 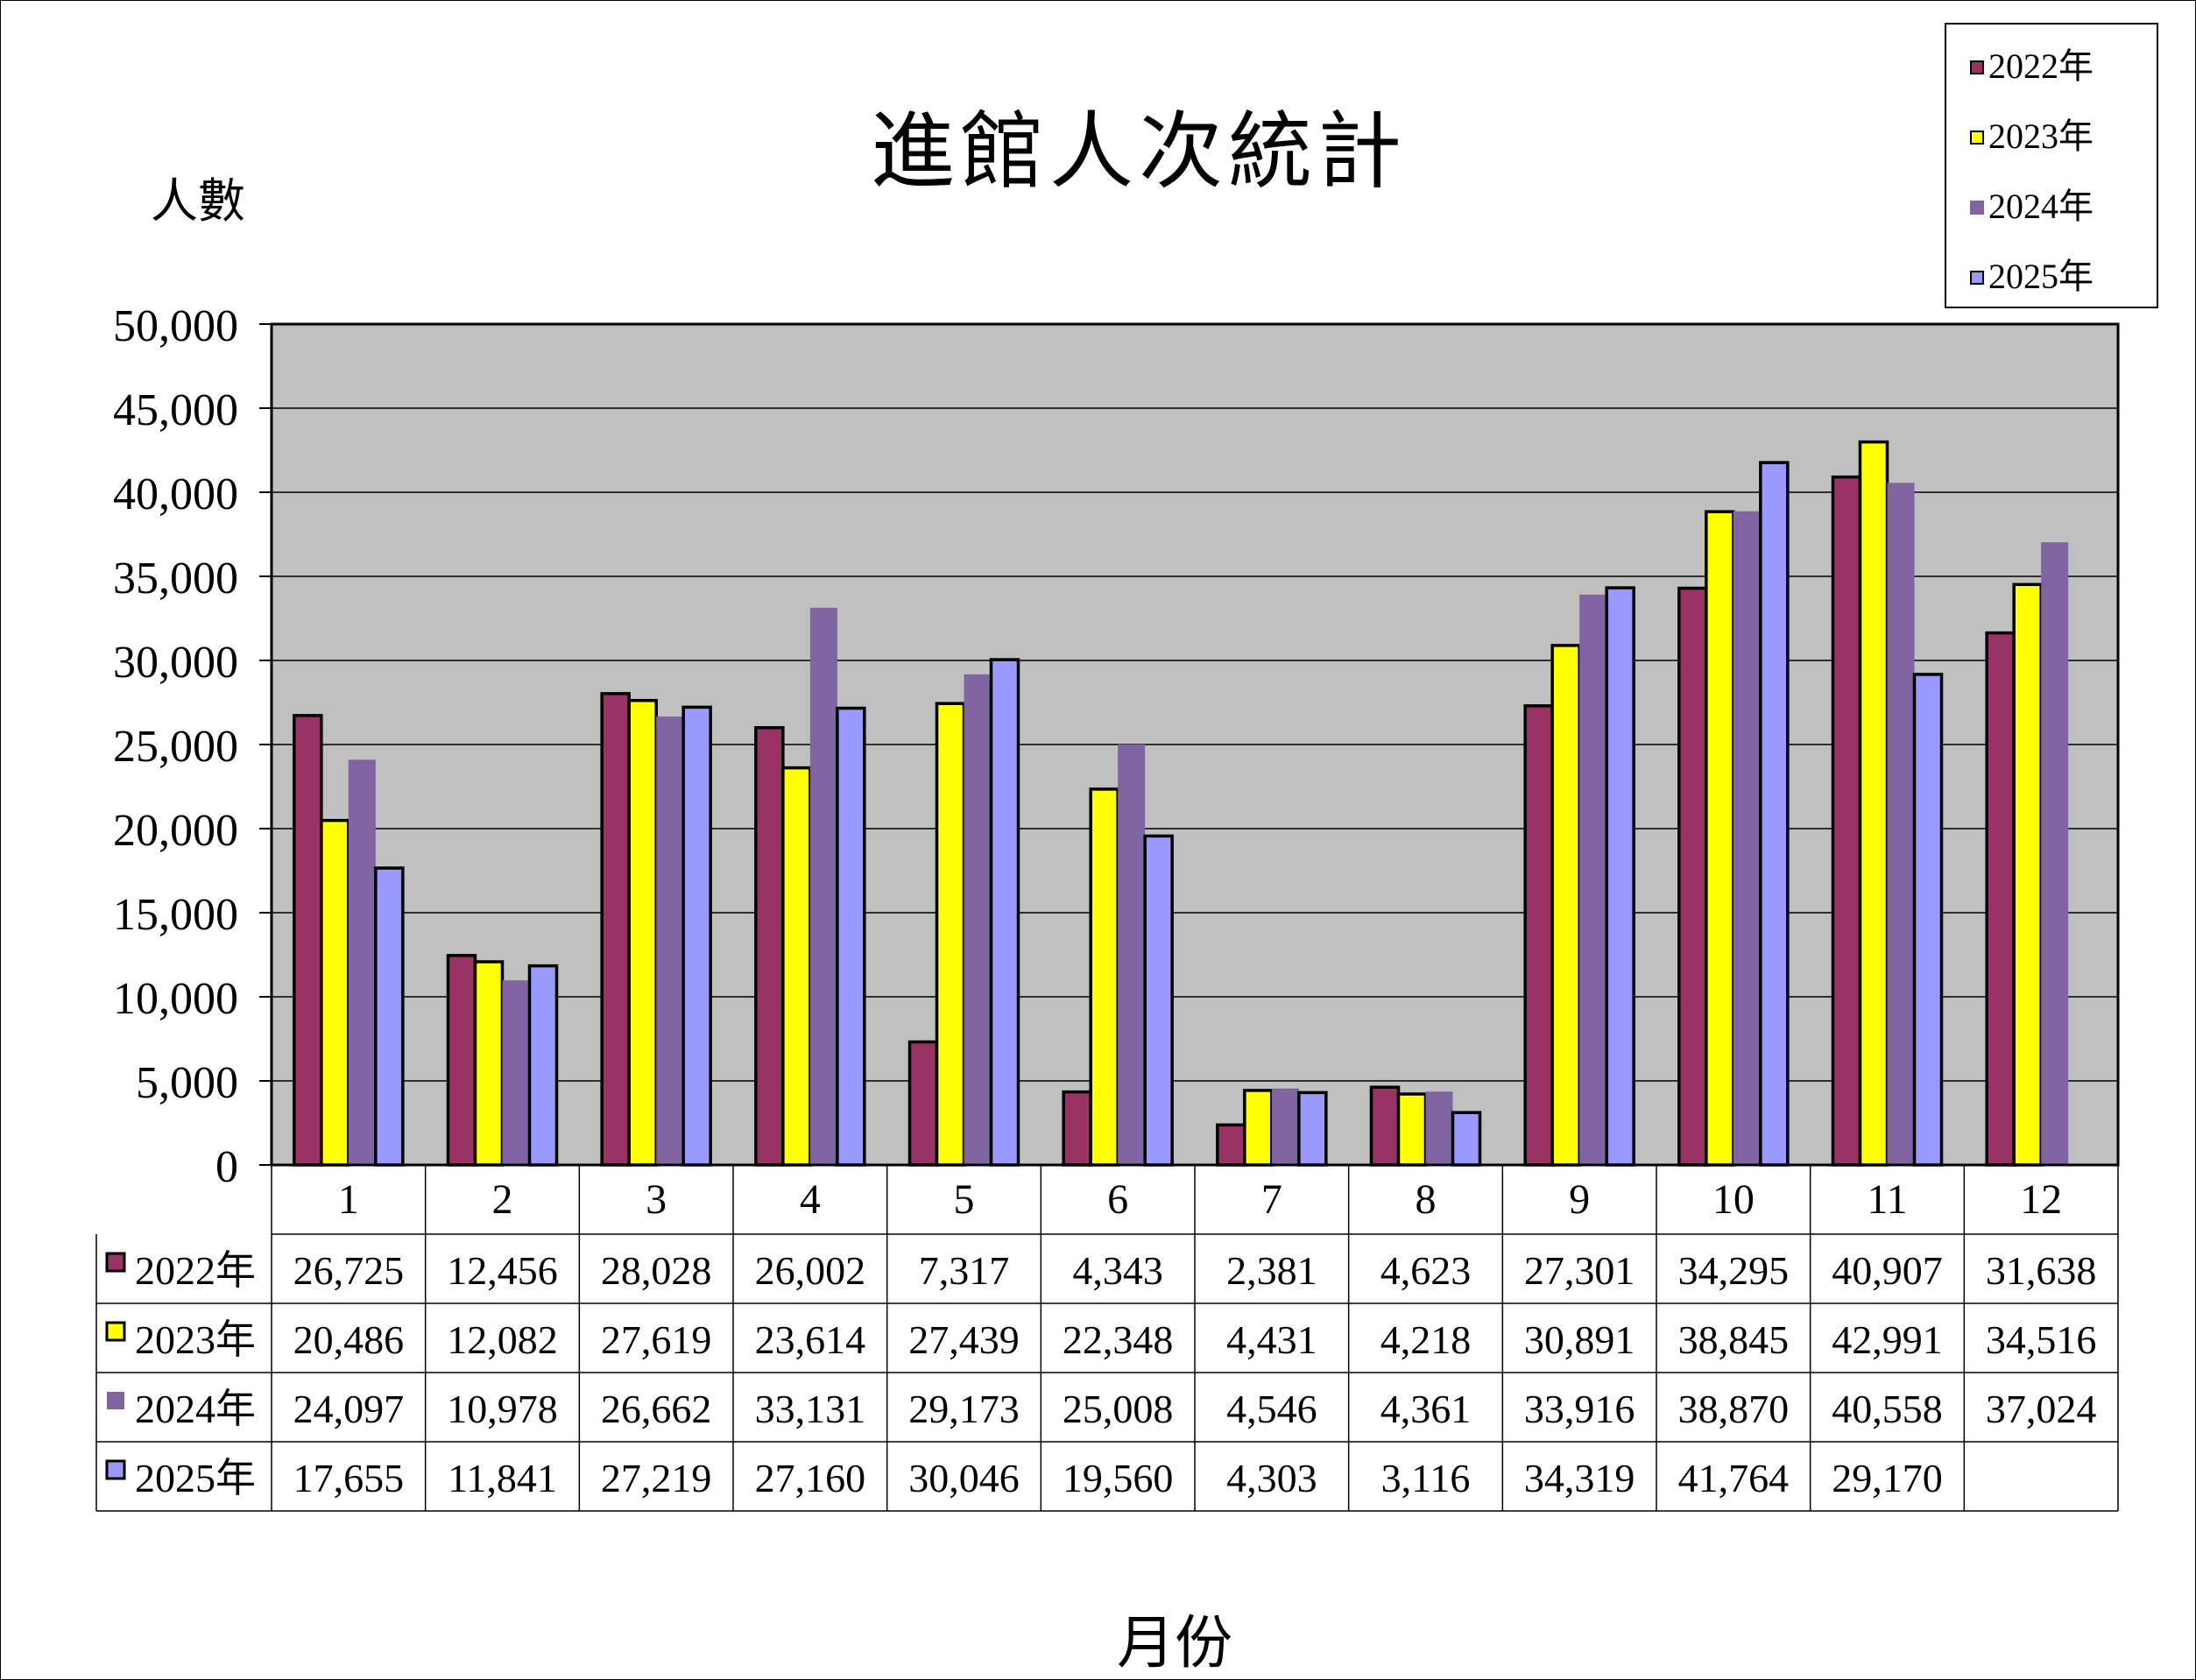 I want to click on data-label: 4,361, so click(x=1426, y=1409).